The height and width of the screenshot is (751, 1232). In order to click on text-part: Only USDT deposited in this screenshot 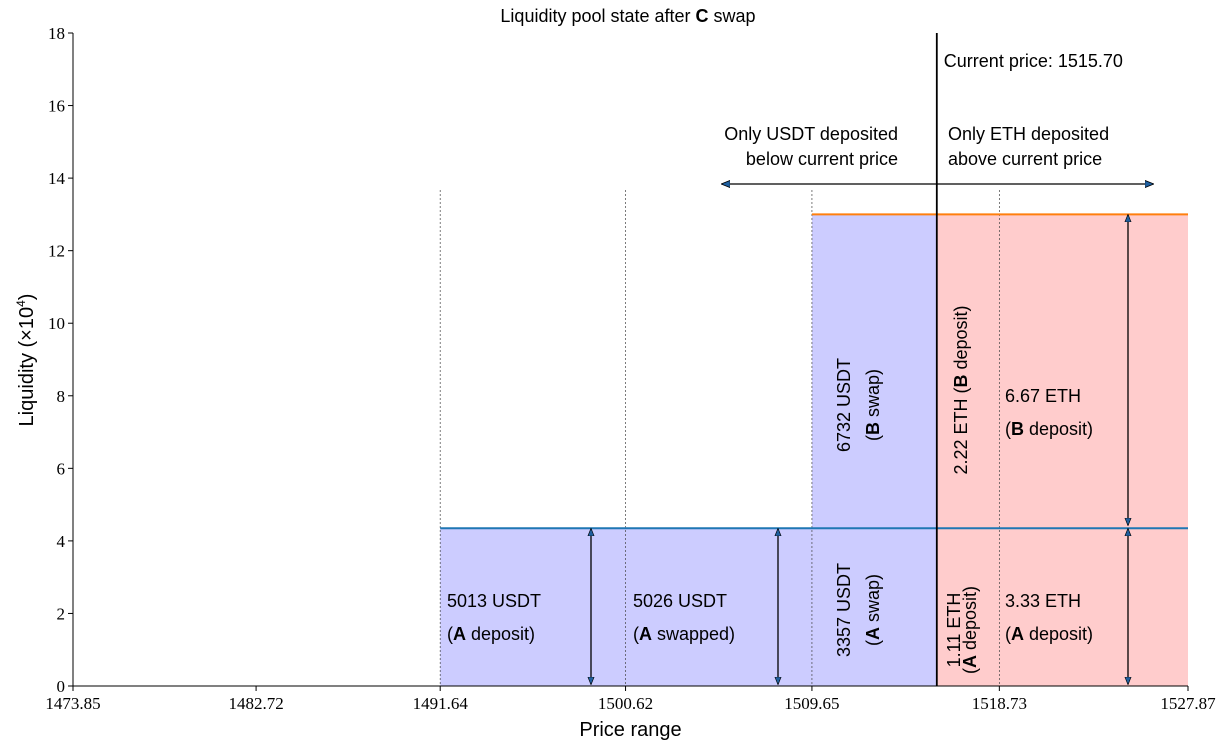, I will do `click(811, 134)`.